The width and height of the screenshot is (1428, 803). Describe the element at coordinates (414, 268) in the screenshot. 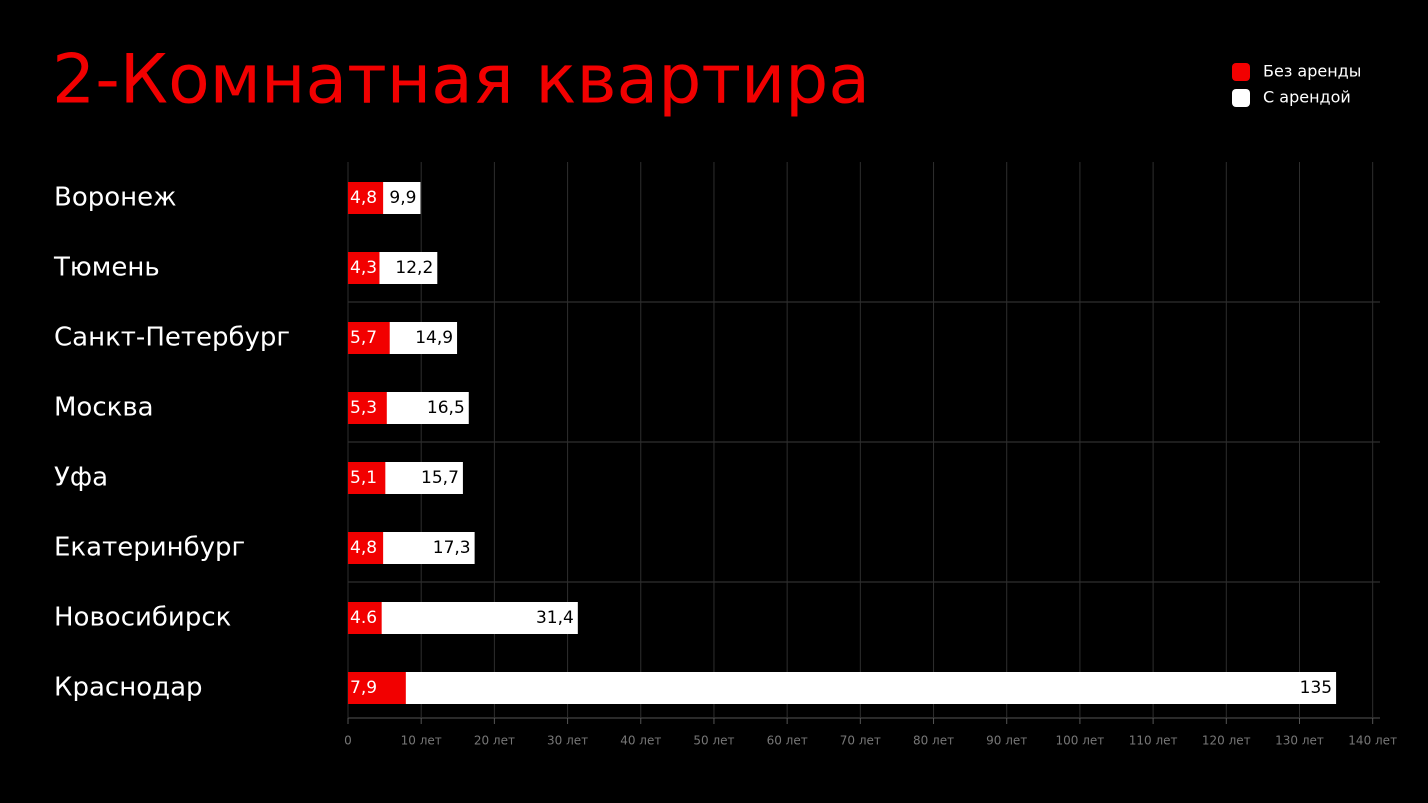

I see `data-label: 12,2` at that location.